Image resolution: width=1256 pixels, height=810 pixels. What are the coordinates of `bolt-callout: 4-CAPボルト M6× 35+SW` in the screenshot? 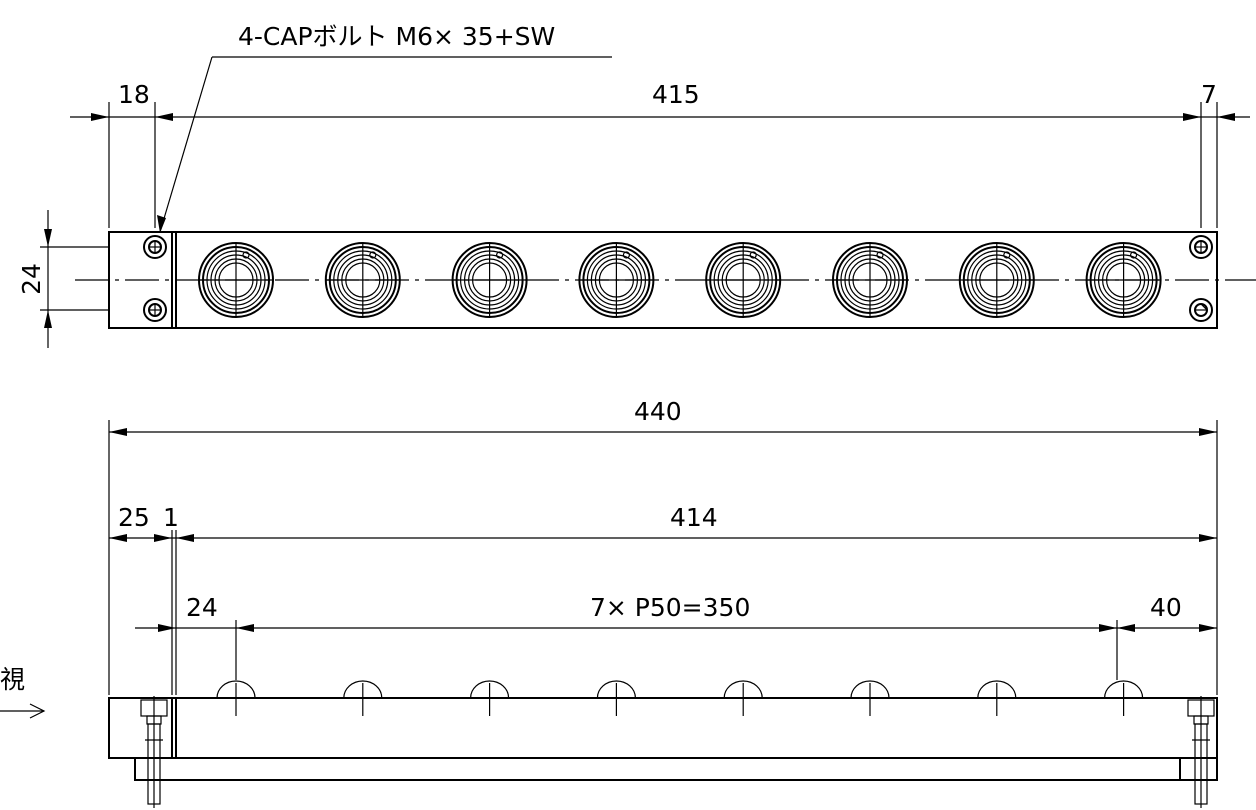 It's located at (384, 127).